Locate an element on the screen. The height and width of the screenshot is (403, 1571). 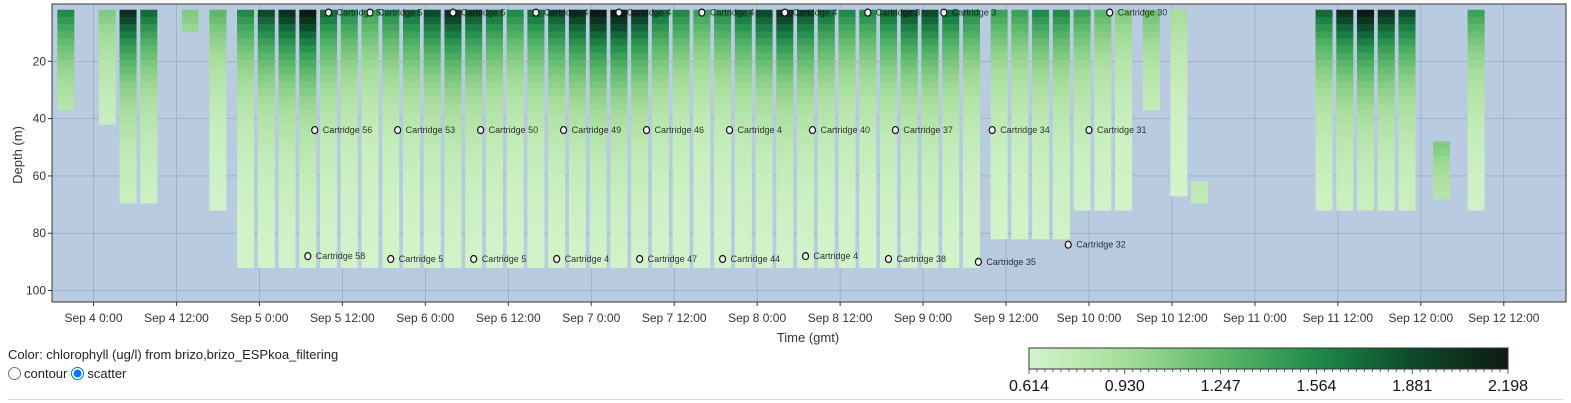
x-tick-label: Sep 11 12:00 is located at coordinates (1338, 318).